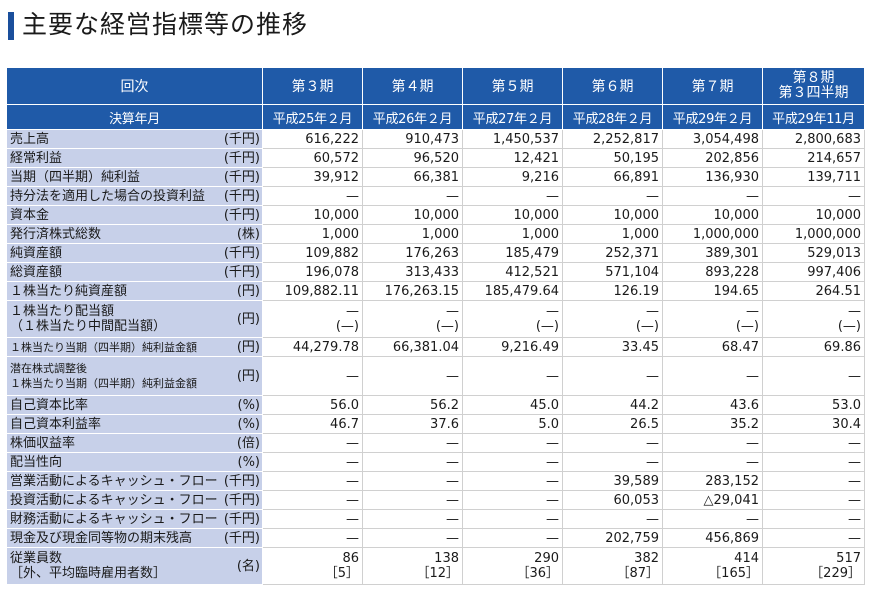  Describe the element at coordinates (88, 573) in the screenshot. I see `row-label-text: ［外、平均臨時雇用者数］` at that location.